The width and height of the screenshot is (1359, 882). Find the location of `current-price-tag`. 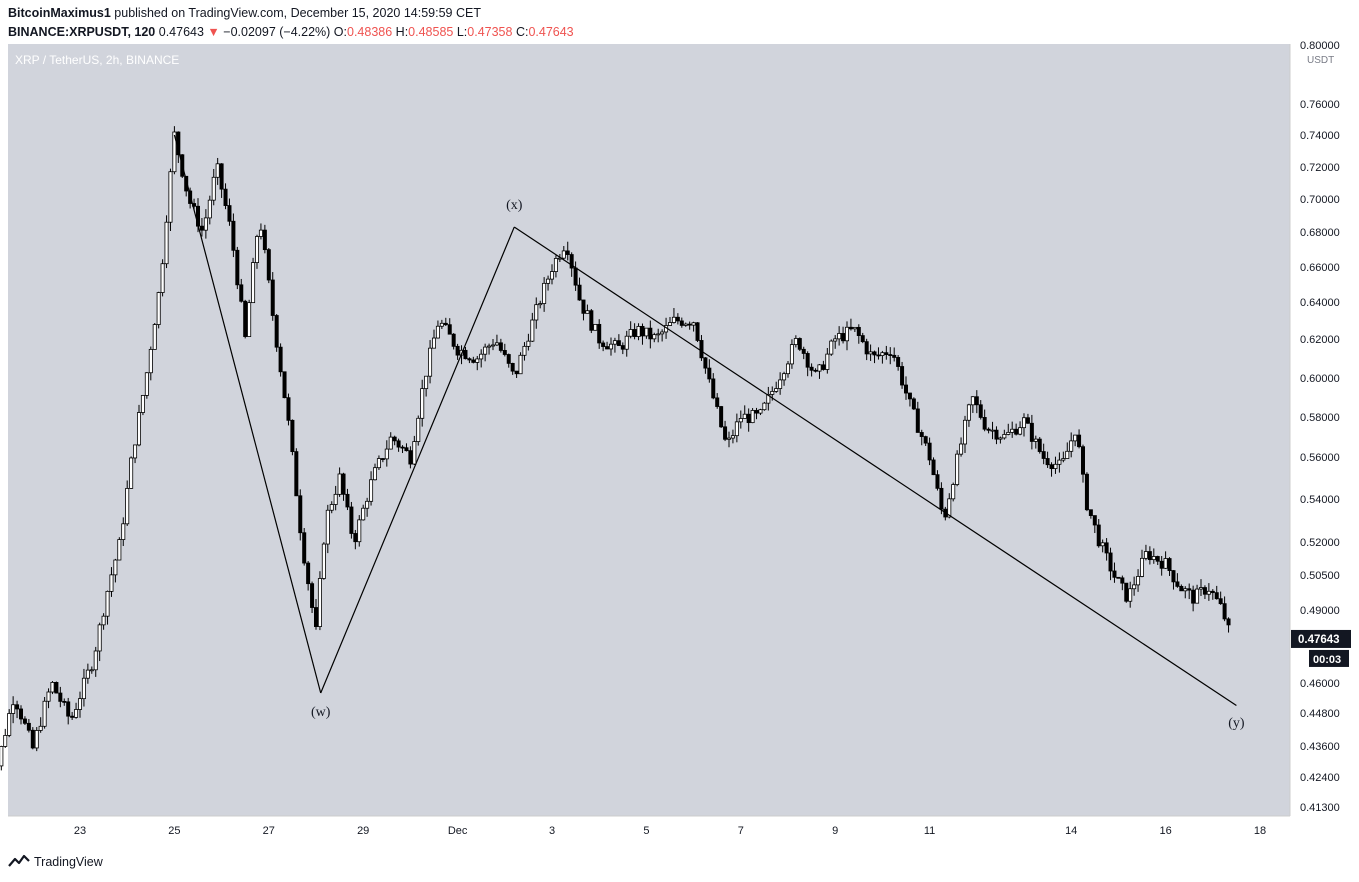

current-price-tag is located at coordinates (1321, 638).